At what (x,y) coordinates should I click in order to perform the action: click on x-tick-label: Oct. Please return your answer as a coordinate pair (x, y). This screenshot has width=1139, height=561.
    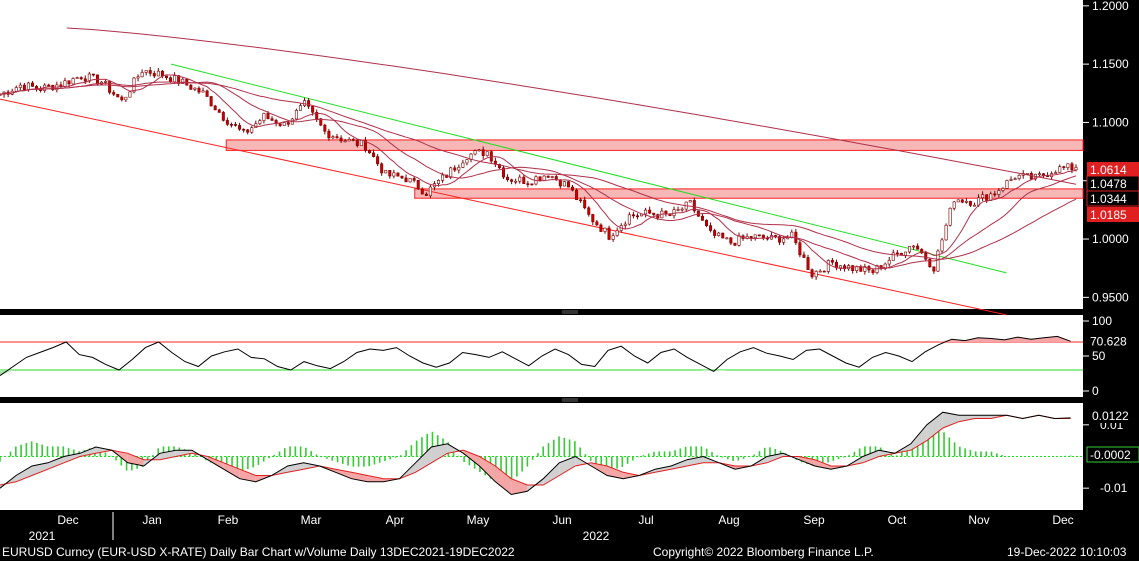
    Looking at the image, I should click on (897, 520).